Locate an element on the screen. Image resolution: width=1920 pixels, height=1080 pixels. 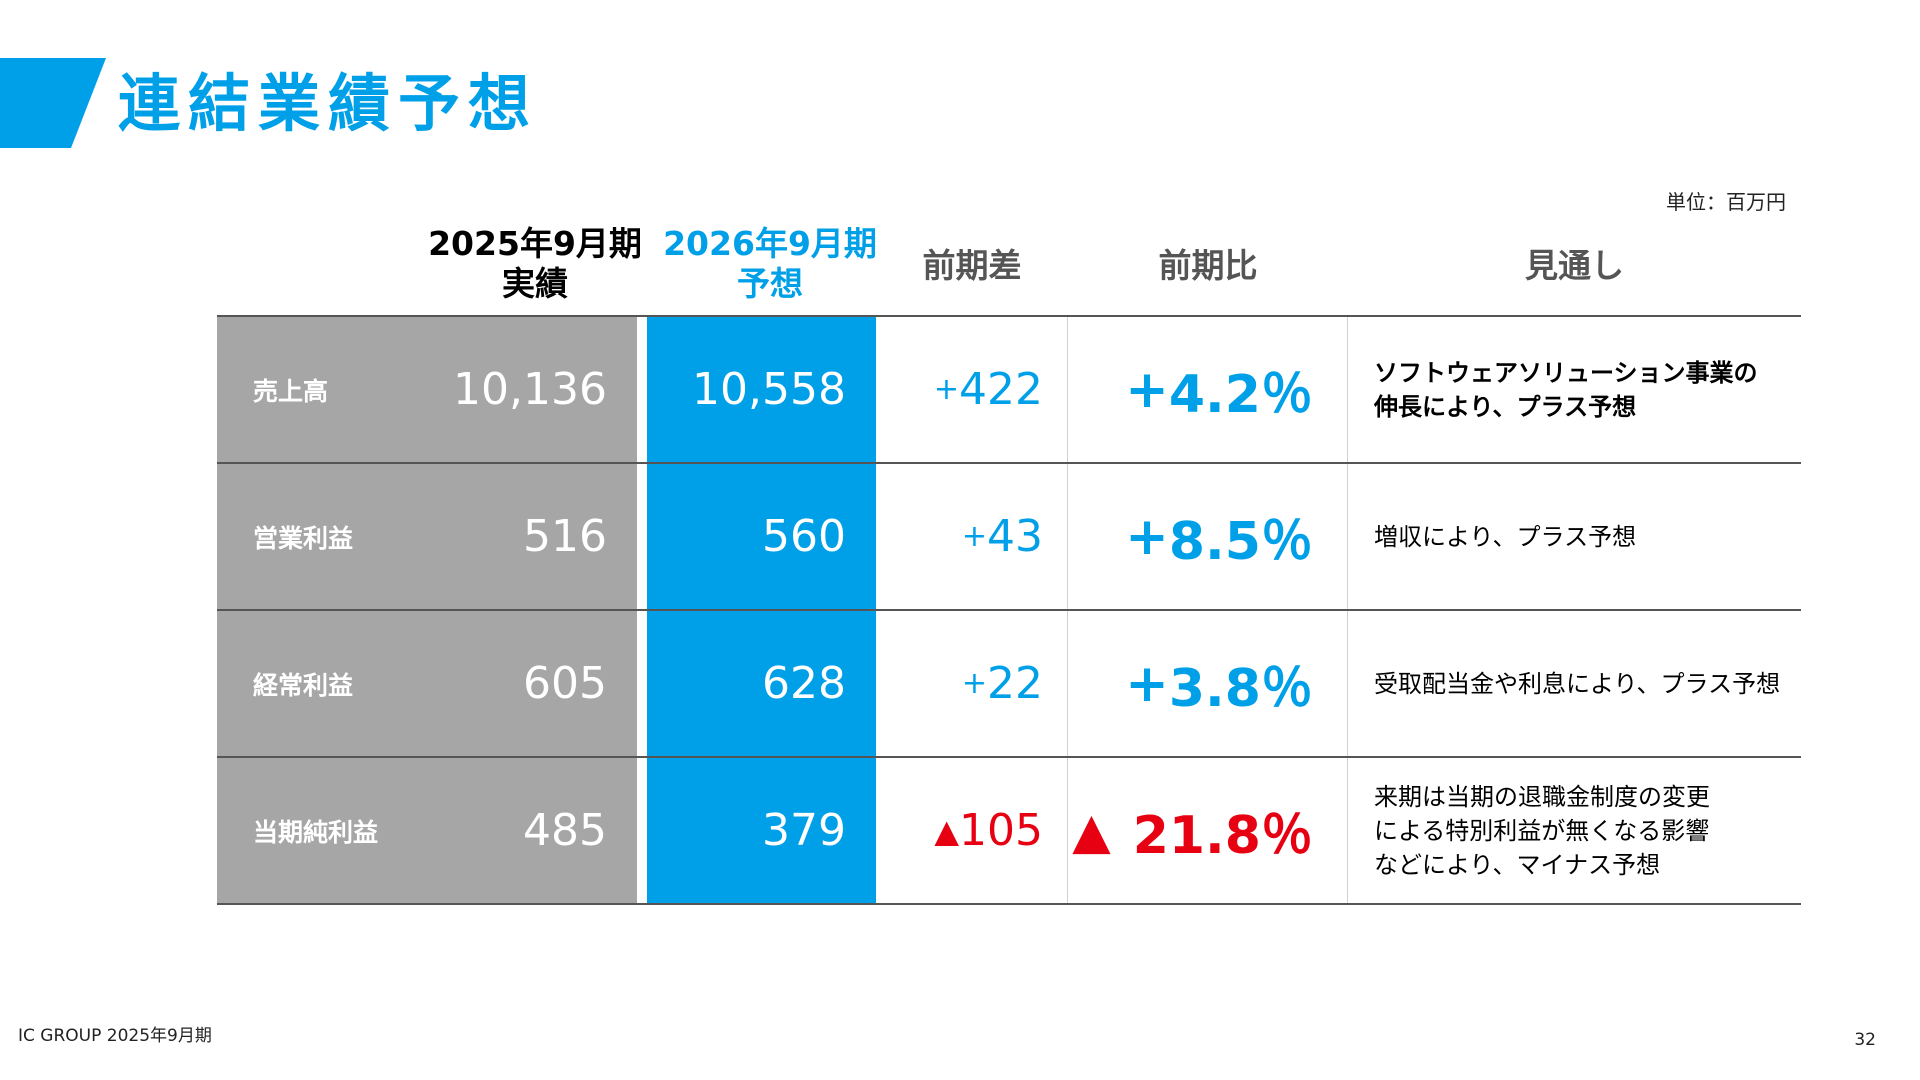
outlook-text: 増収により、プラス予想 is located at coordinates (1574, 536).